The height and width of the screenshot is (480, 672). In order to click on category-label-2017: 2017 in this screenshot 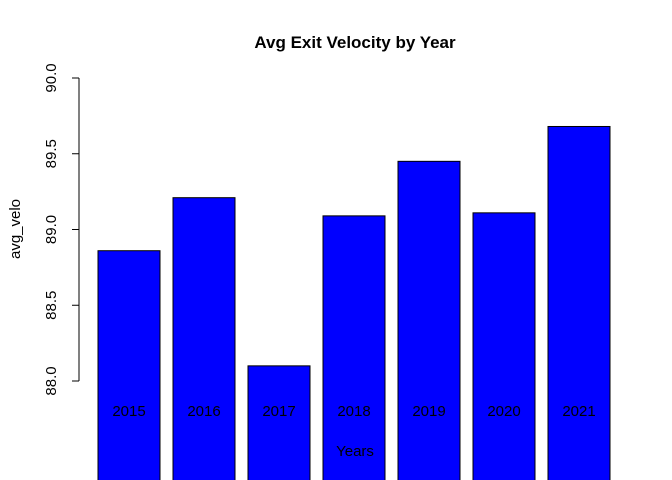, I will do `click(278, 411)`.